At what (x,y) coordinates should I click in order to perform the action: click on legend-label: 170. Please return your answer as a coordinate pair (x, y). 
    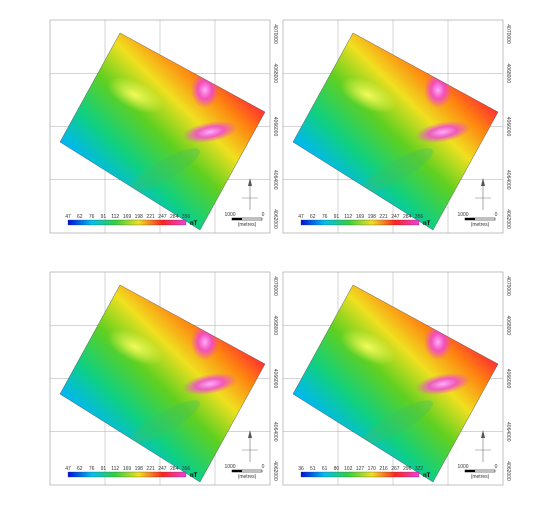
    Looking at the image, I should click on (372, 469).